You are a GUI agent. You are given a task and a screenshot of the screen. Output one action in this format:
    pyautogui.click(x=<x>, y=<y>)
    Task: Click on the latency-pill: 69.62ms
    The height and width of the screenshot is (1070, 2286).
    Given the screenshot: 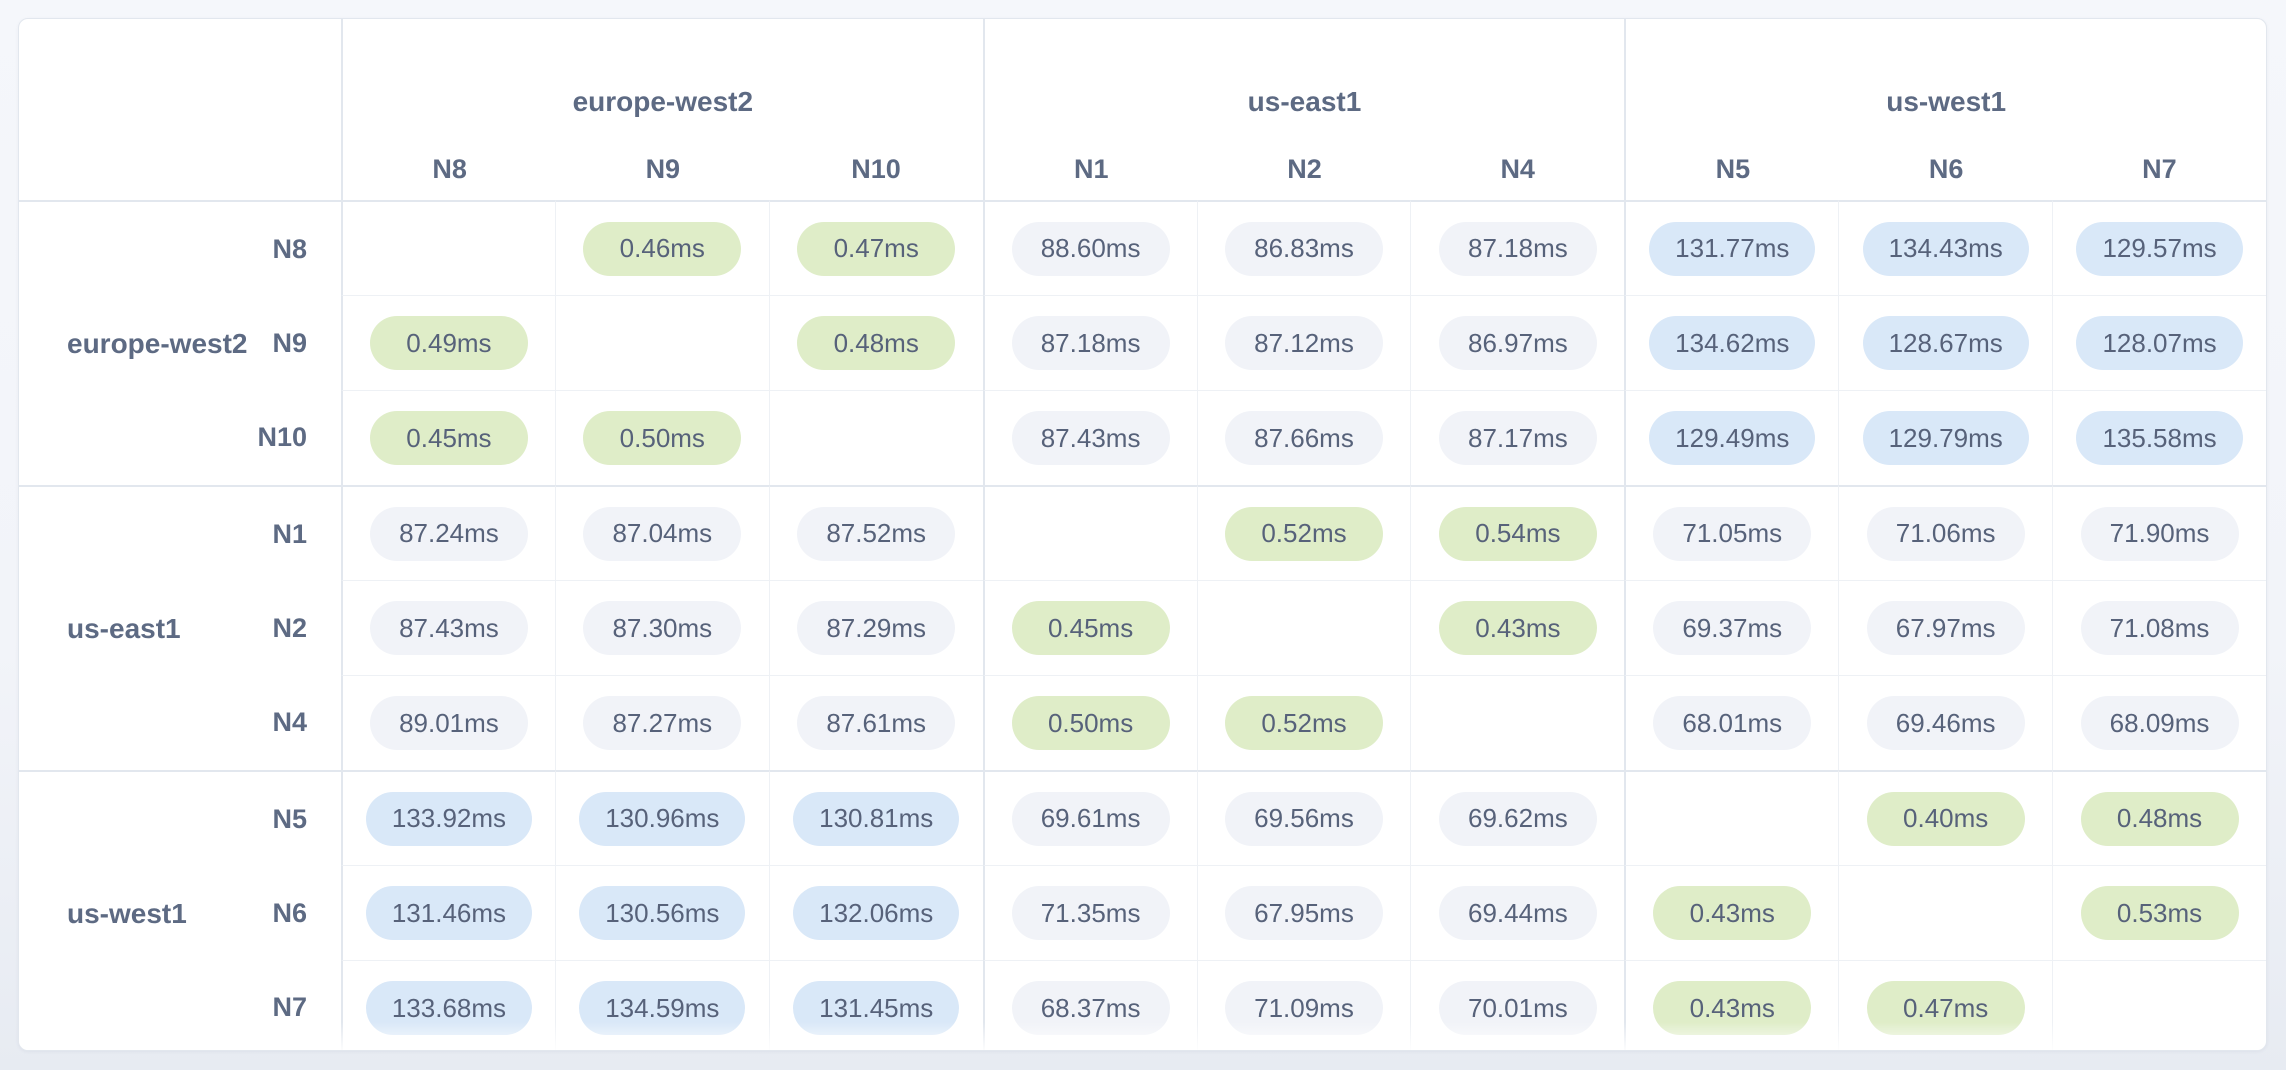 What is the action you would take?
    pyautogui.click(x=1517, y=818)
    